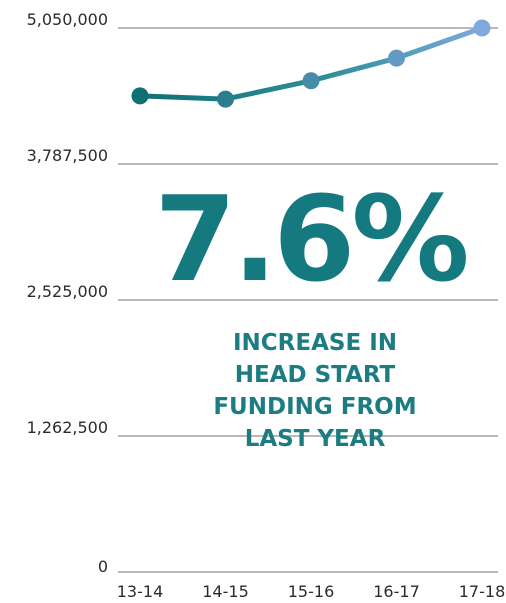 The image size is (506, 603). I want to click on funding-series, so click(311, 63).